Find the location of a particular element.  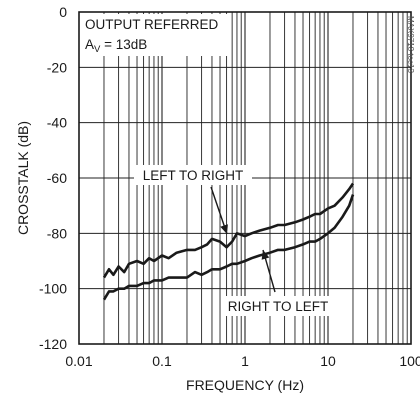

y-tick-label: -80 is located at coordinates (57, 233).